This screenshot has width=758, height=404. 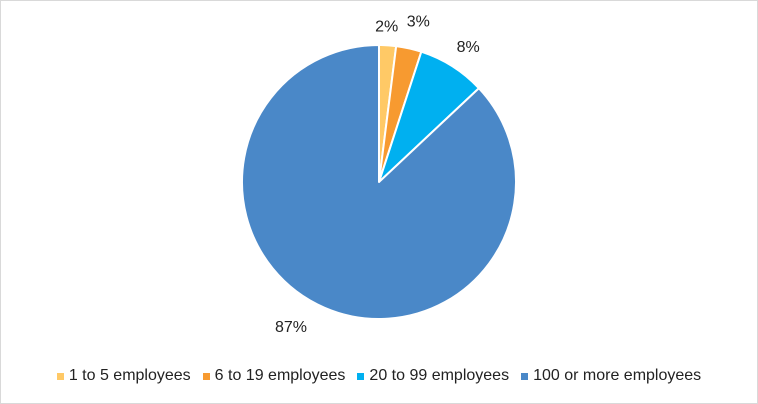 What do you see at coordinates (617, 375) in the screenshot?
I see `legend-label: 100 or more employees` at bounding box center [617, 375].